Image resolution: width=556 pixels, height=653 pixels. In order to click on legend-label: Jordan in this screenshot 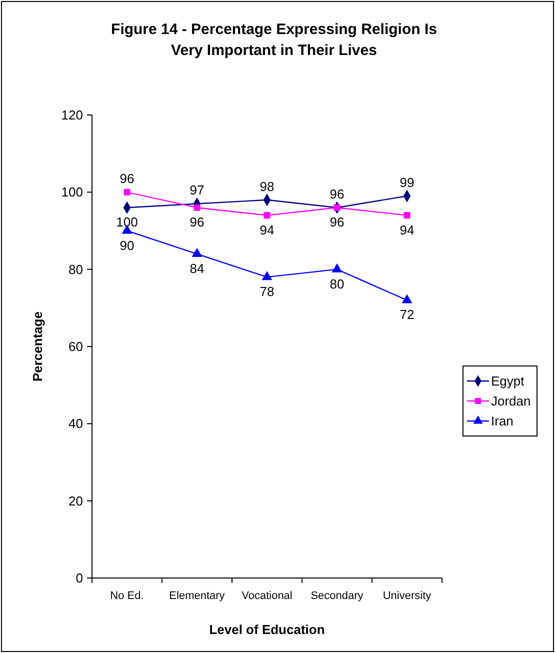, I will do `click(511, 401)`.